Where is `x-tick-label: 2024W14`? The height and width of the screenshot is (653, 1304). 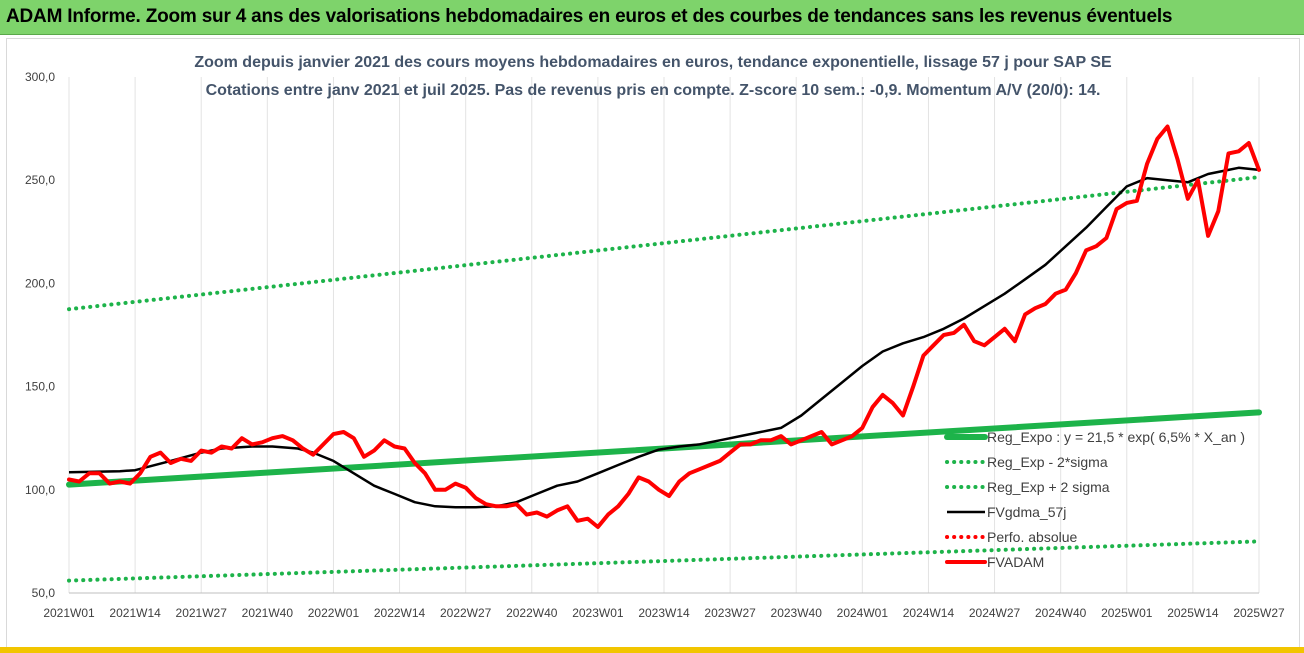
x-tick-label: 2024W14 is located at coordinates (929, 613).